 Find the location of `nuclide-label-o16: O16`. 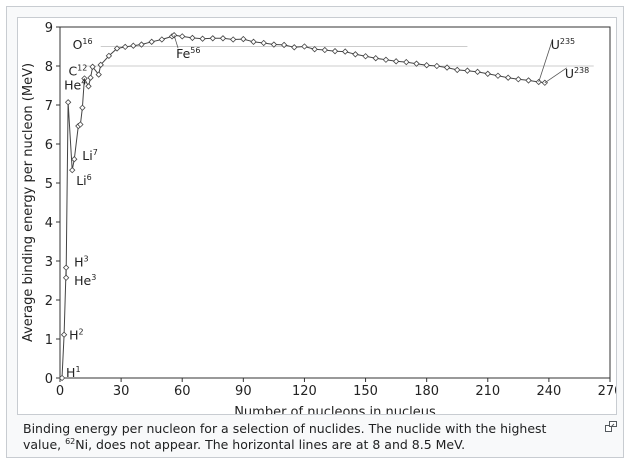

nuclide-label-o16: O16 is located at coordinates (83, 44).